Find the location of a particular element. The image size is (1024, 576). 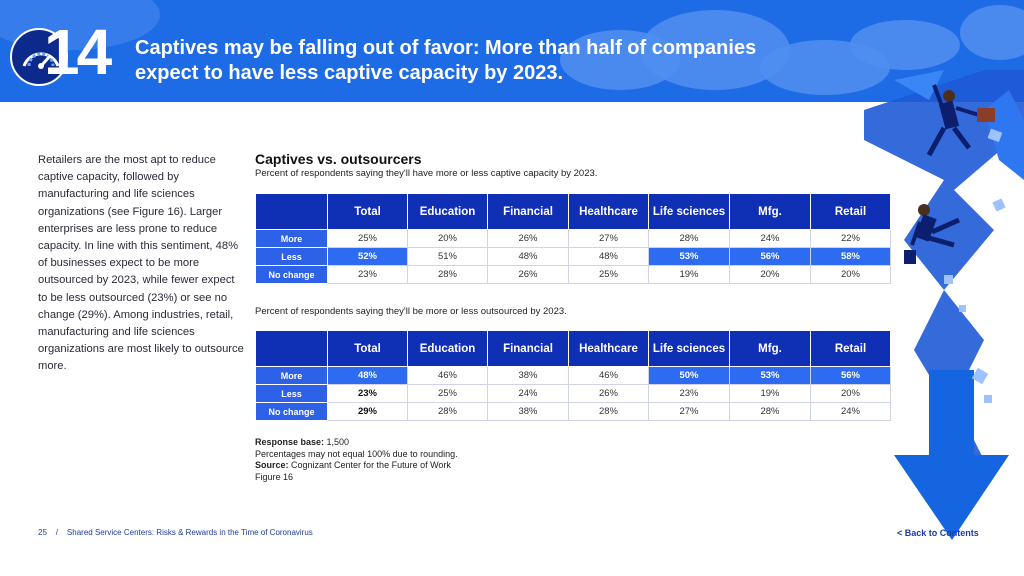

table-row: No change 29% 28% 38% 28% 27% 28% 24% is located at coordinates (573, 411).